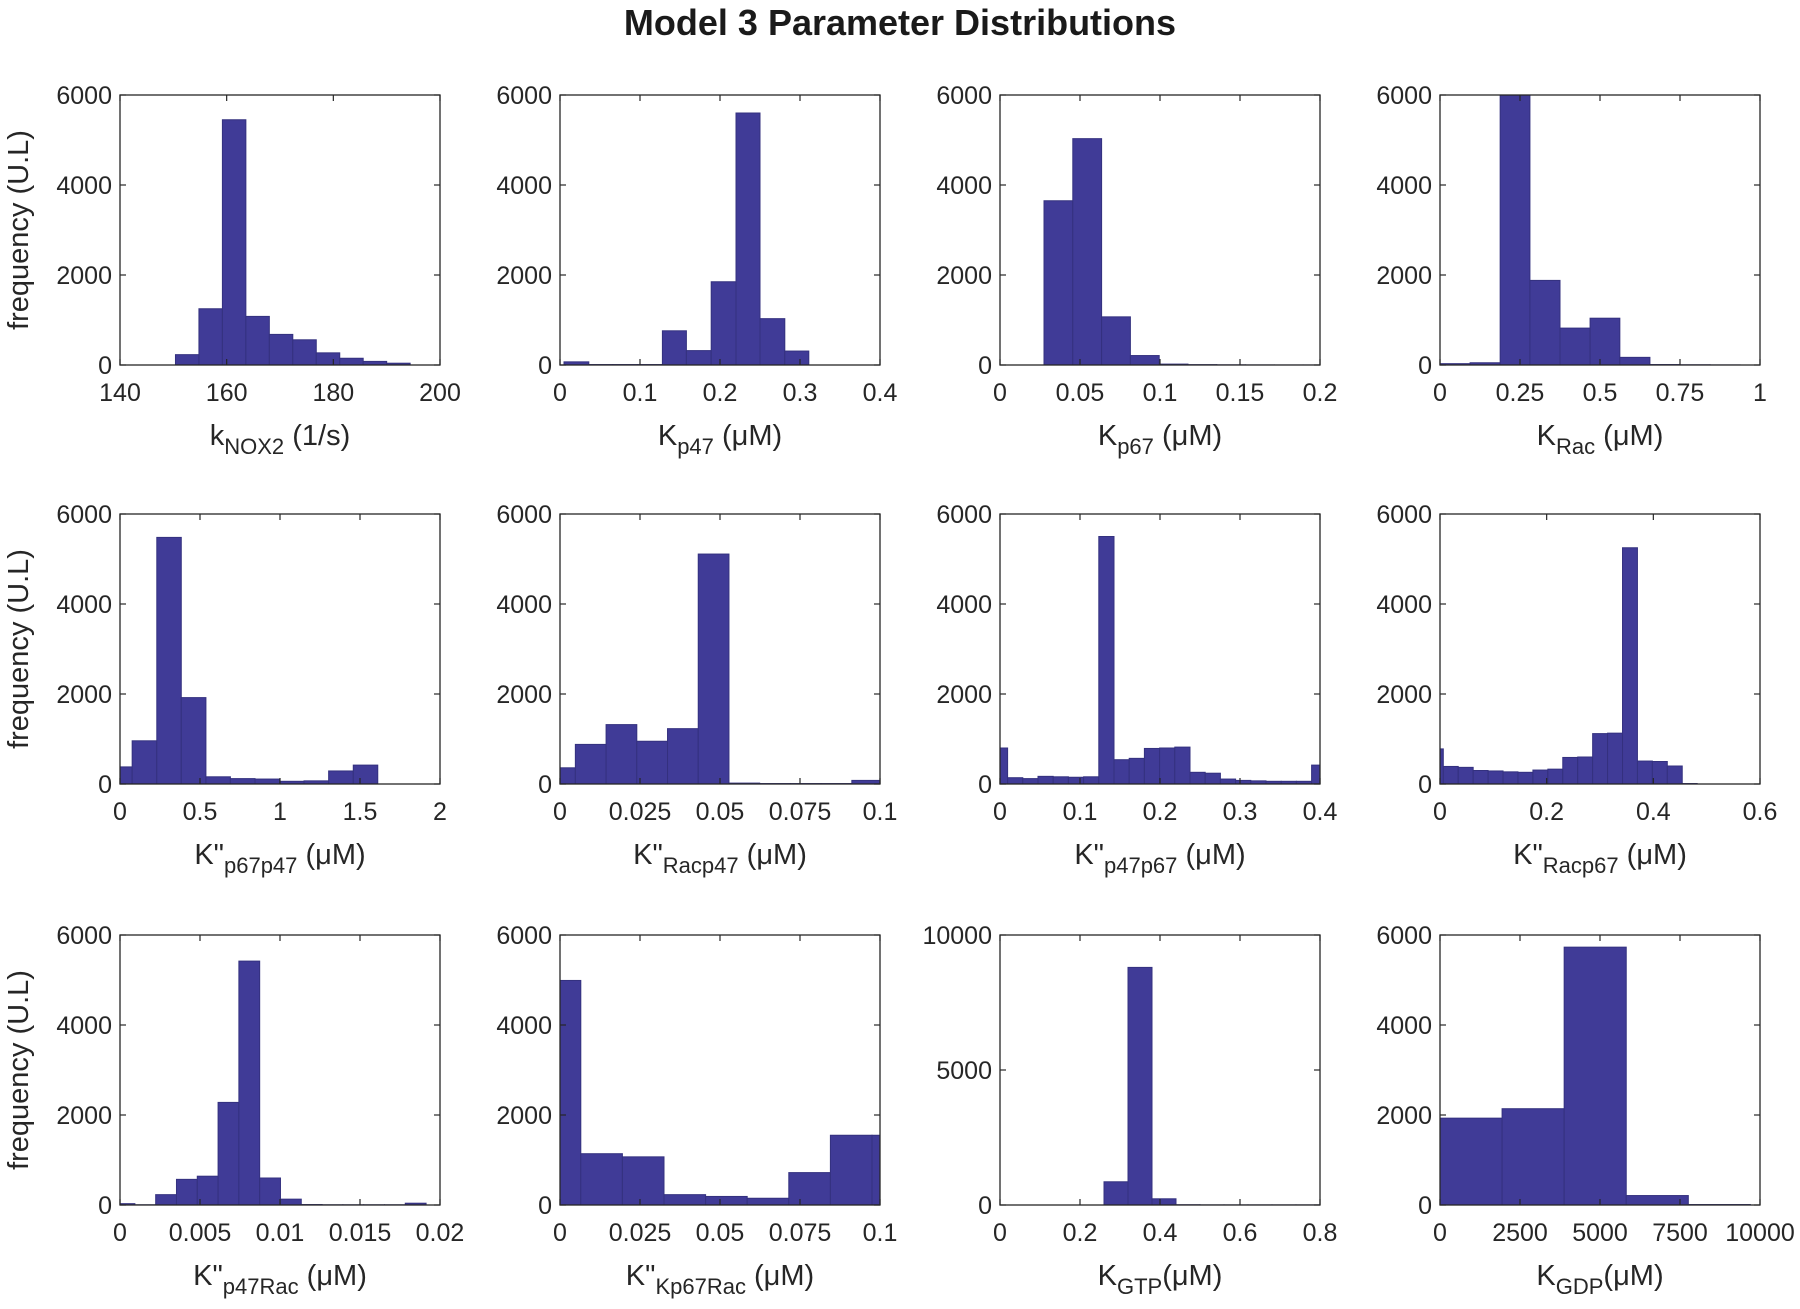 This screenshot has width=1800, height=1309. I want to click on y-tick-label: 5000, so click(964, 1071).